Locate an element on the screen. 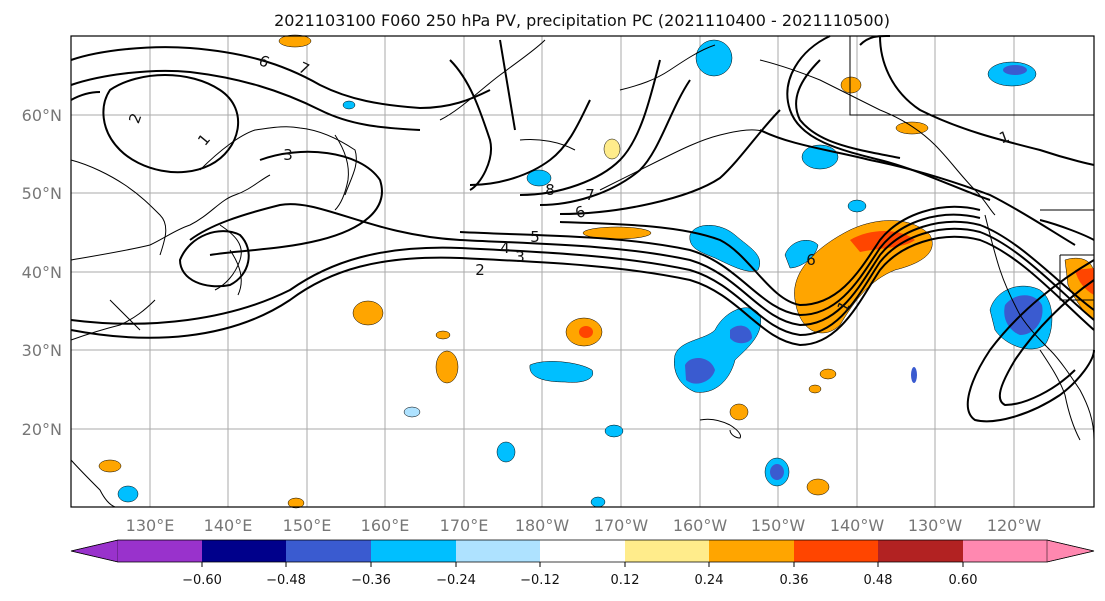  lon-label: 130°W is located at coordinates (935, 525).